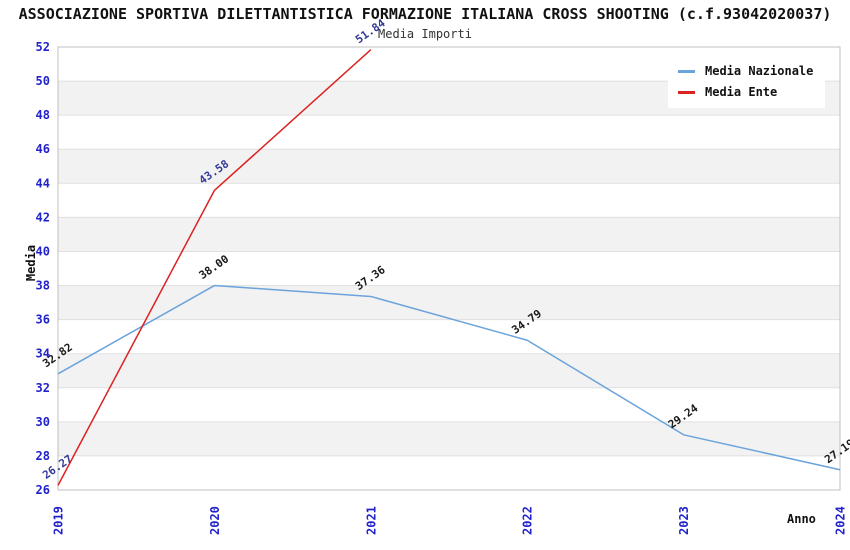 The height and width of the screenshot is (550, 850). What do you see at coordinates (43, 456) in the screenshot?
I see `y-tick-label: 28` at bounding box center [43, 456].